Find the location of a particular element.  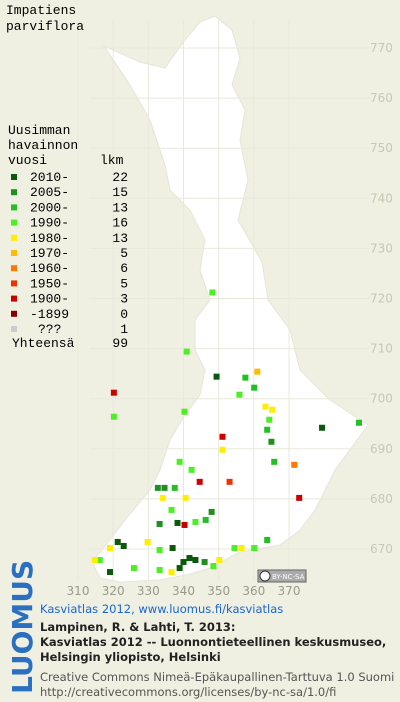

legend-total-label: Yhteensä is located at coordinates (43, 343).